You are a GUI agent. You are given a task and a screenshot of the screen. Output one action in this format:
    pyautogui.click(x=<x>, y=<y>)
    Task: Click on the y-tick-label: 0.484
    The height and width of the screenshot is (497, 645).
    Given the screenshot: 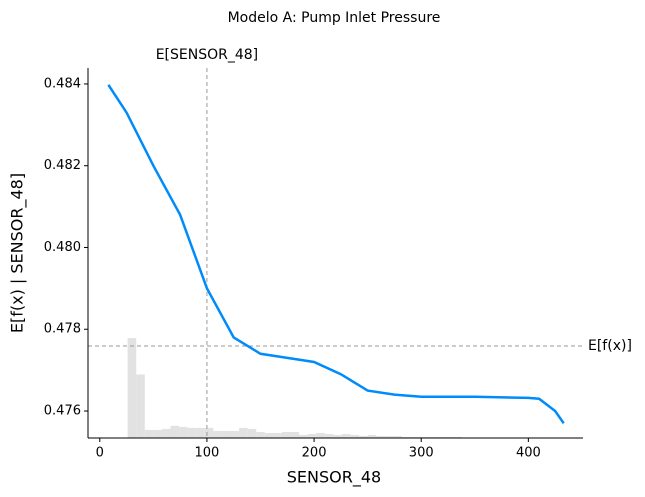 What is the action you would take?
    pyautogui.click(x=62, y=83)
    